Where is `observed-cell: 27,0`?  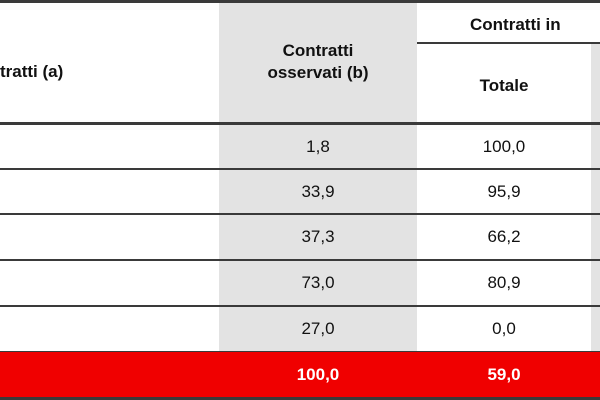 observed-cell: 27,0 is located at coordinates (318, 328).